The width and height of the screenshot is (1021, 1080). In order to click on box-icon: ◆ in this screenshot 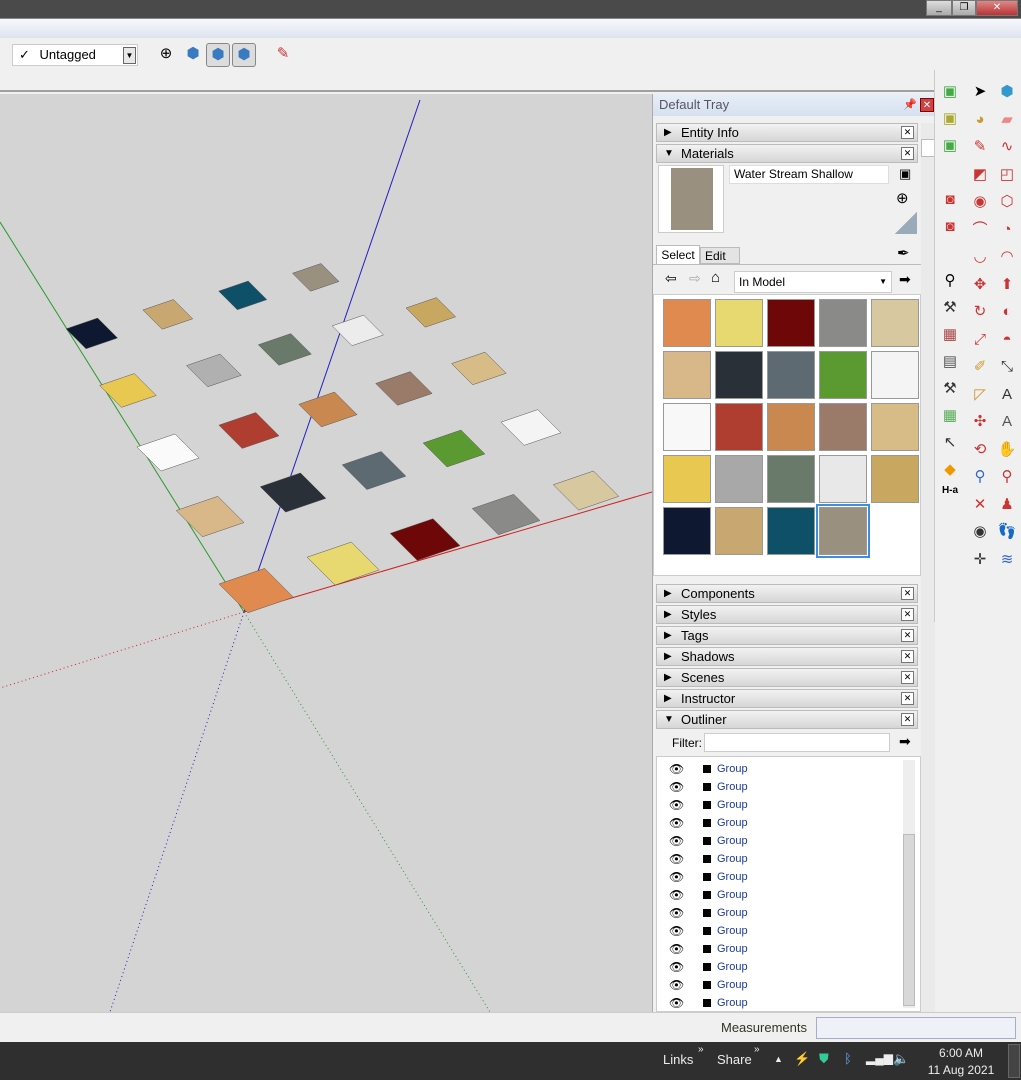, I will do `click(950, 469)`.